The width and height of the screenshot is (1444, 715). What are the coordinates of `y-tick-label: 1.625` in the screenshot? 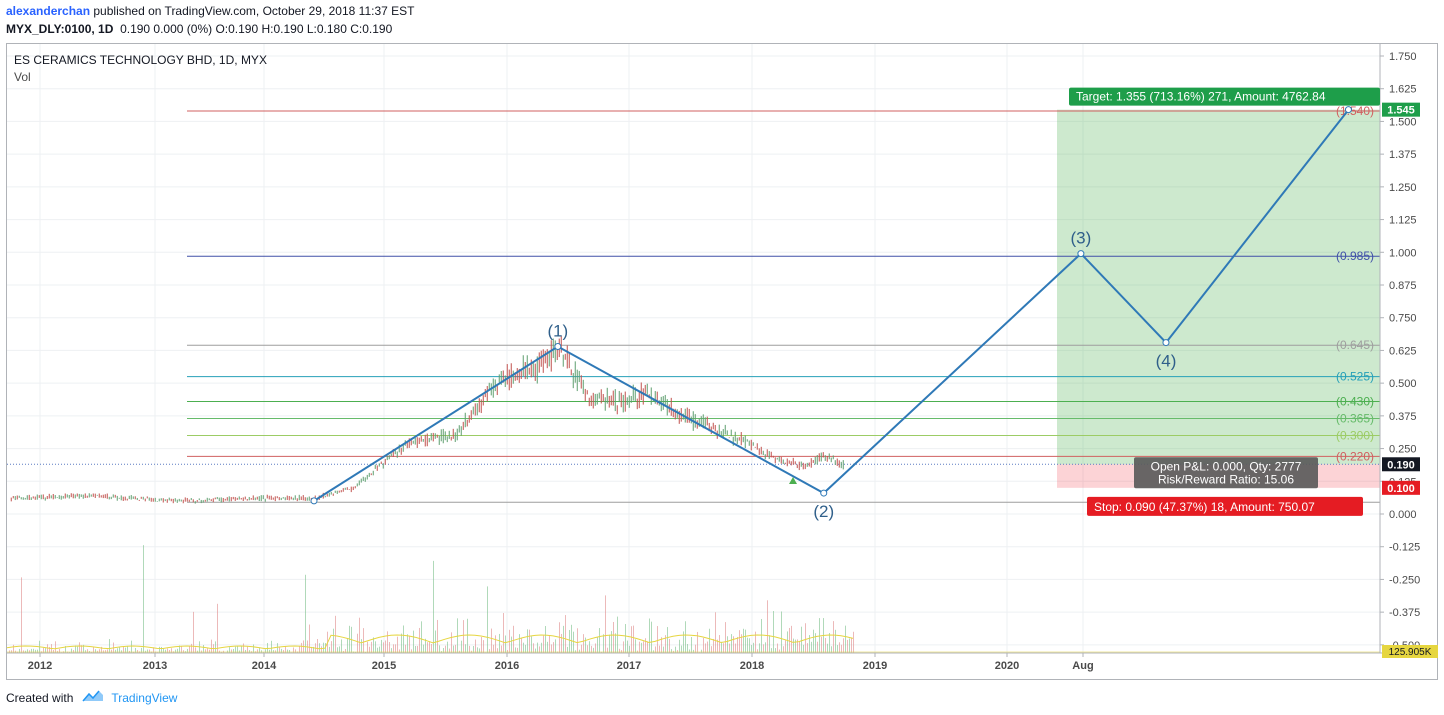 It's located at (1403, 90).